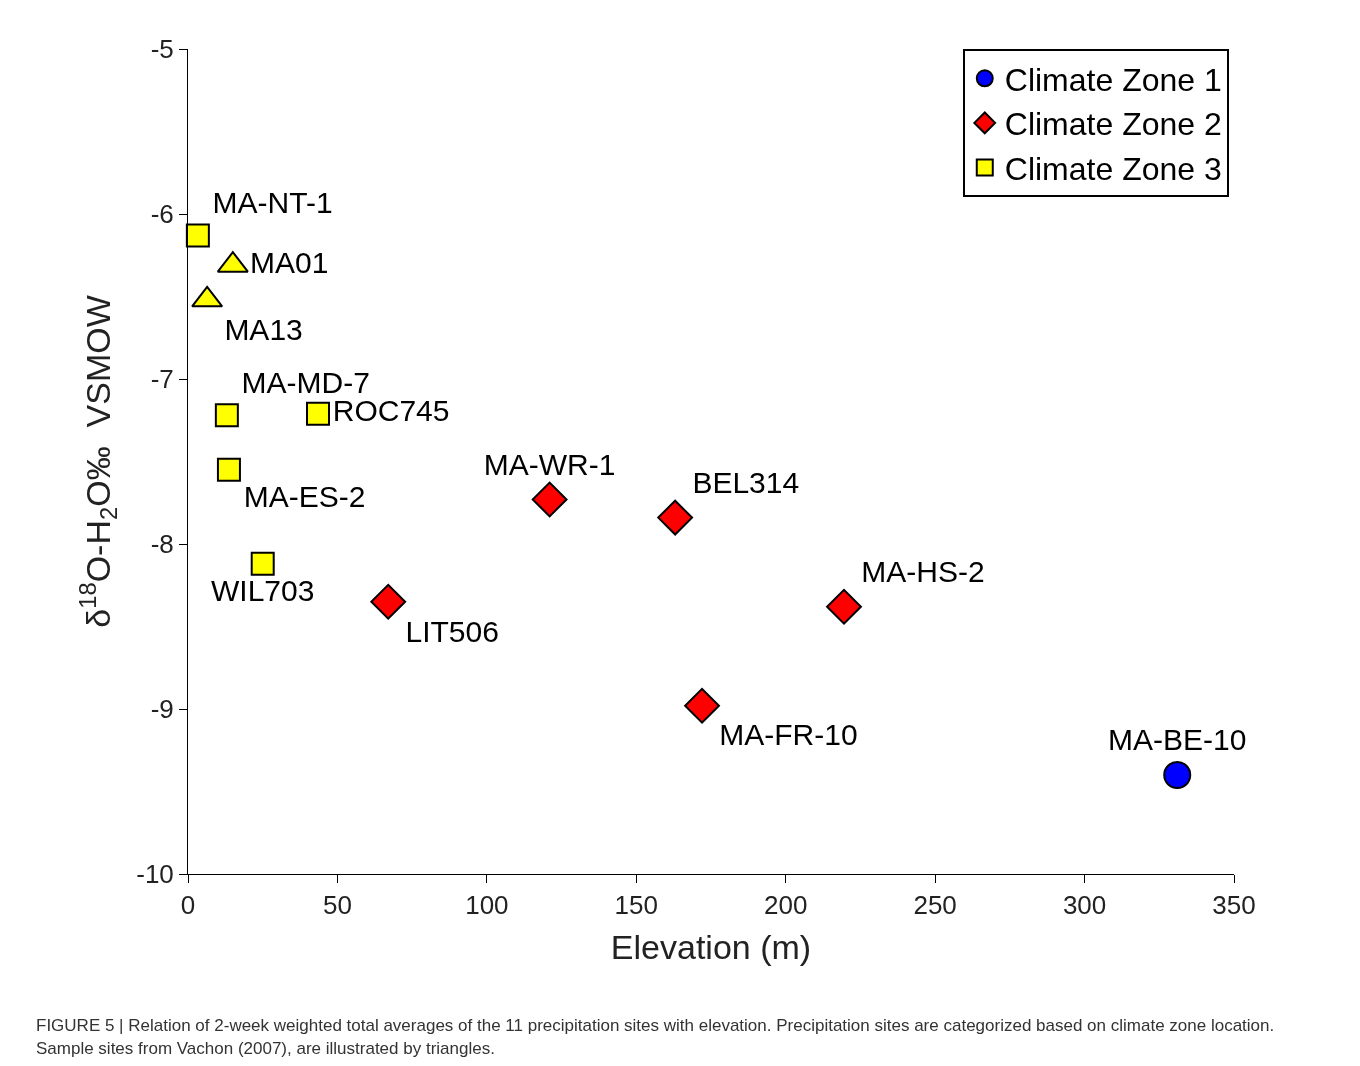  Describe the element at coordinates (155, 874) in the screenshot. I see `y-tick-label: -10` at that location.